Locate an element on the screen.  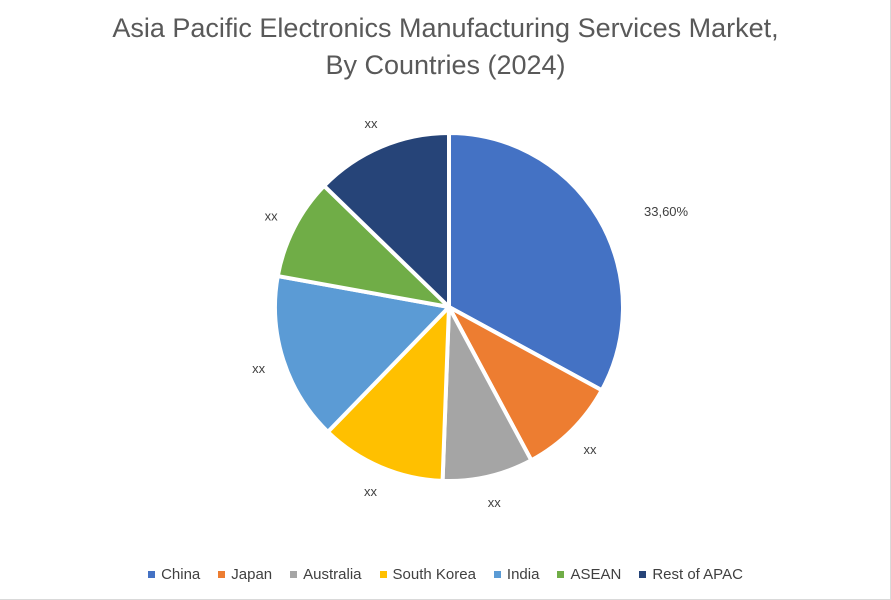
legend-item-south-korea: South Korea is located at coordinates (427, 574).